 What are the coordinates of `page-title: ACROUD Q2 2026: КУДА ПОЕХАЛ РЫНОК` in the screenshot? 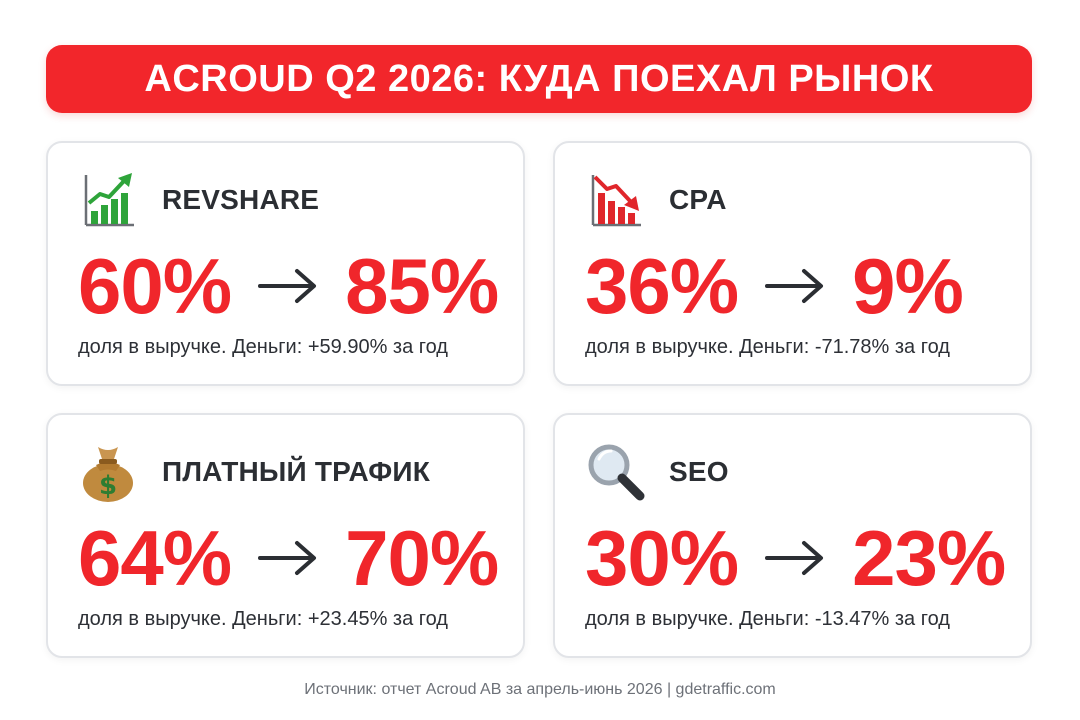 It's located at (539, 78).